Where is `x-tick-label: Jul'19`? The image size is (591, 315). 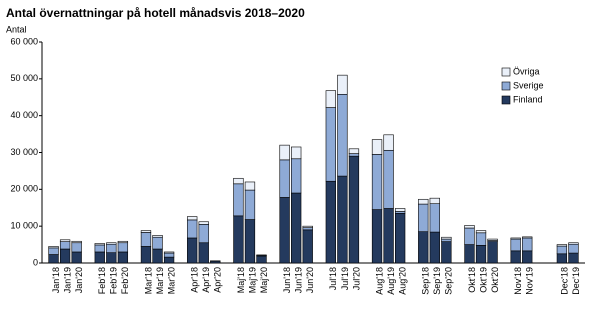 x-tick-label: Jul'19 is located at coordinates (345, 278).